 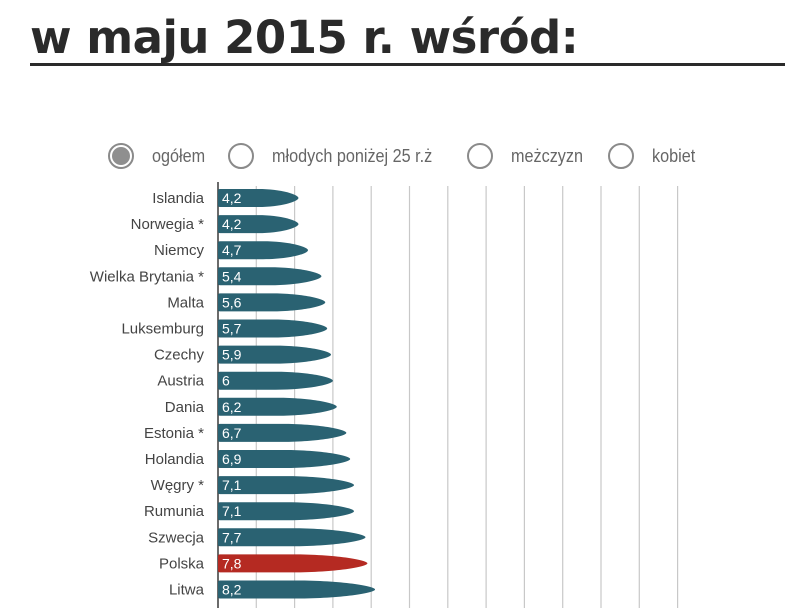 I want to click on data-label: 5,7, so click(x=232, y=329).